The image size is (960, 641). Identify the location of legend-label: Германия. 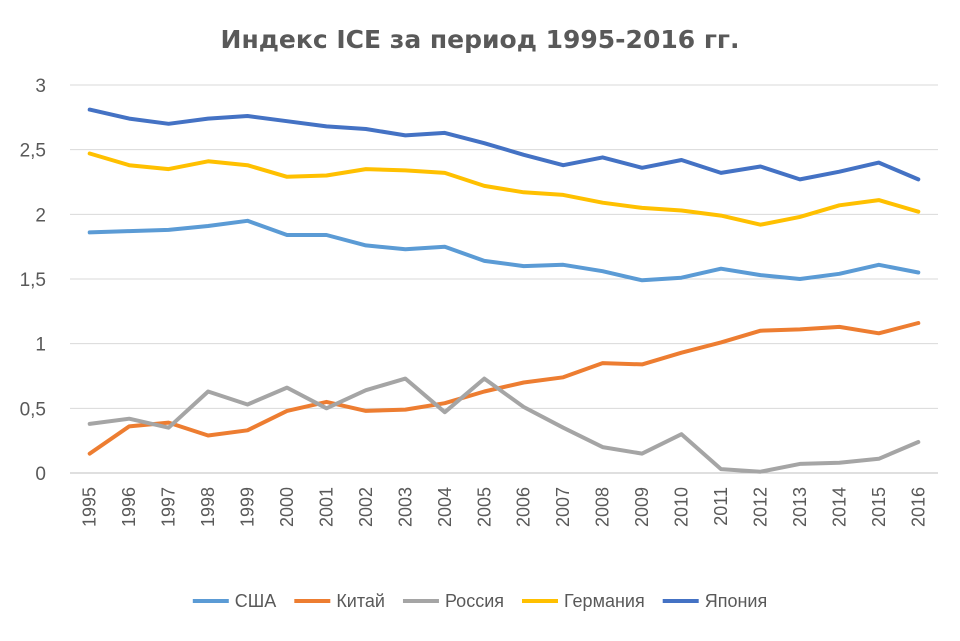
(604, 601).